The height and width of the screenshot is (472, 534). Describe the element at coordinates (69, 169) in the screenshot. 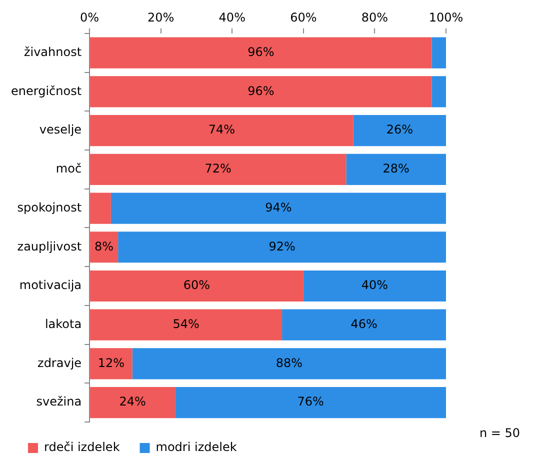

I see `y-tick-label: moč` at that location.